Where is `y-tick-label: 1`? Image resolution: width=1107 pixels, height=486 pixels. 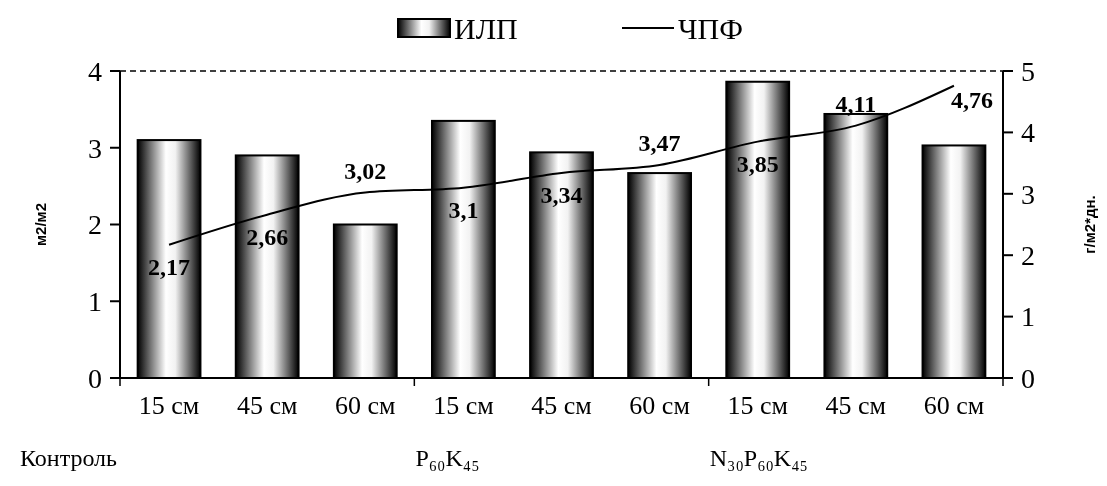 y-tick-label: 1 is located at coordinates (95, 302).